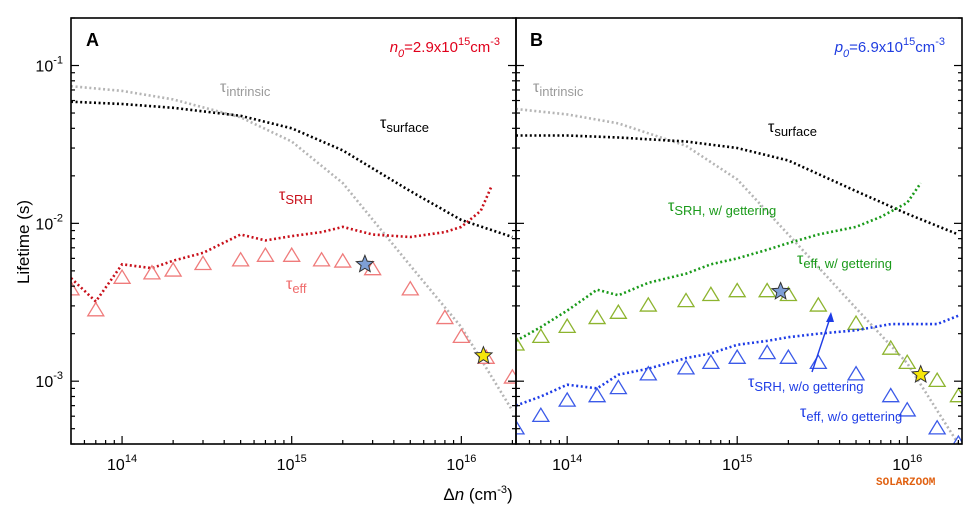 This screenshot has height=513, width=978. What do you see at coordinates (445, 48) in the screenshot?
I see `concentration-label-a: n0=2.9x1015cm-3` at bounding box center [445, 48].